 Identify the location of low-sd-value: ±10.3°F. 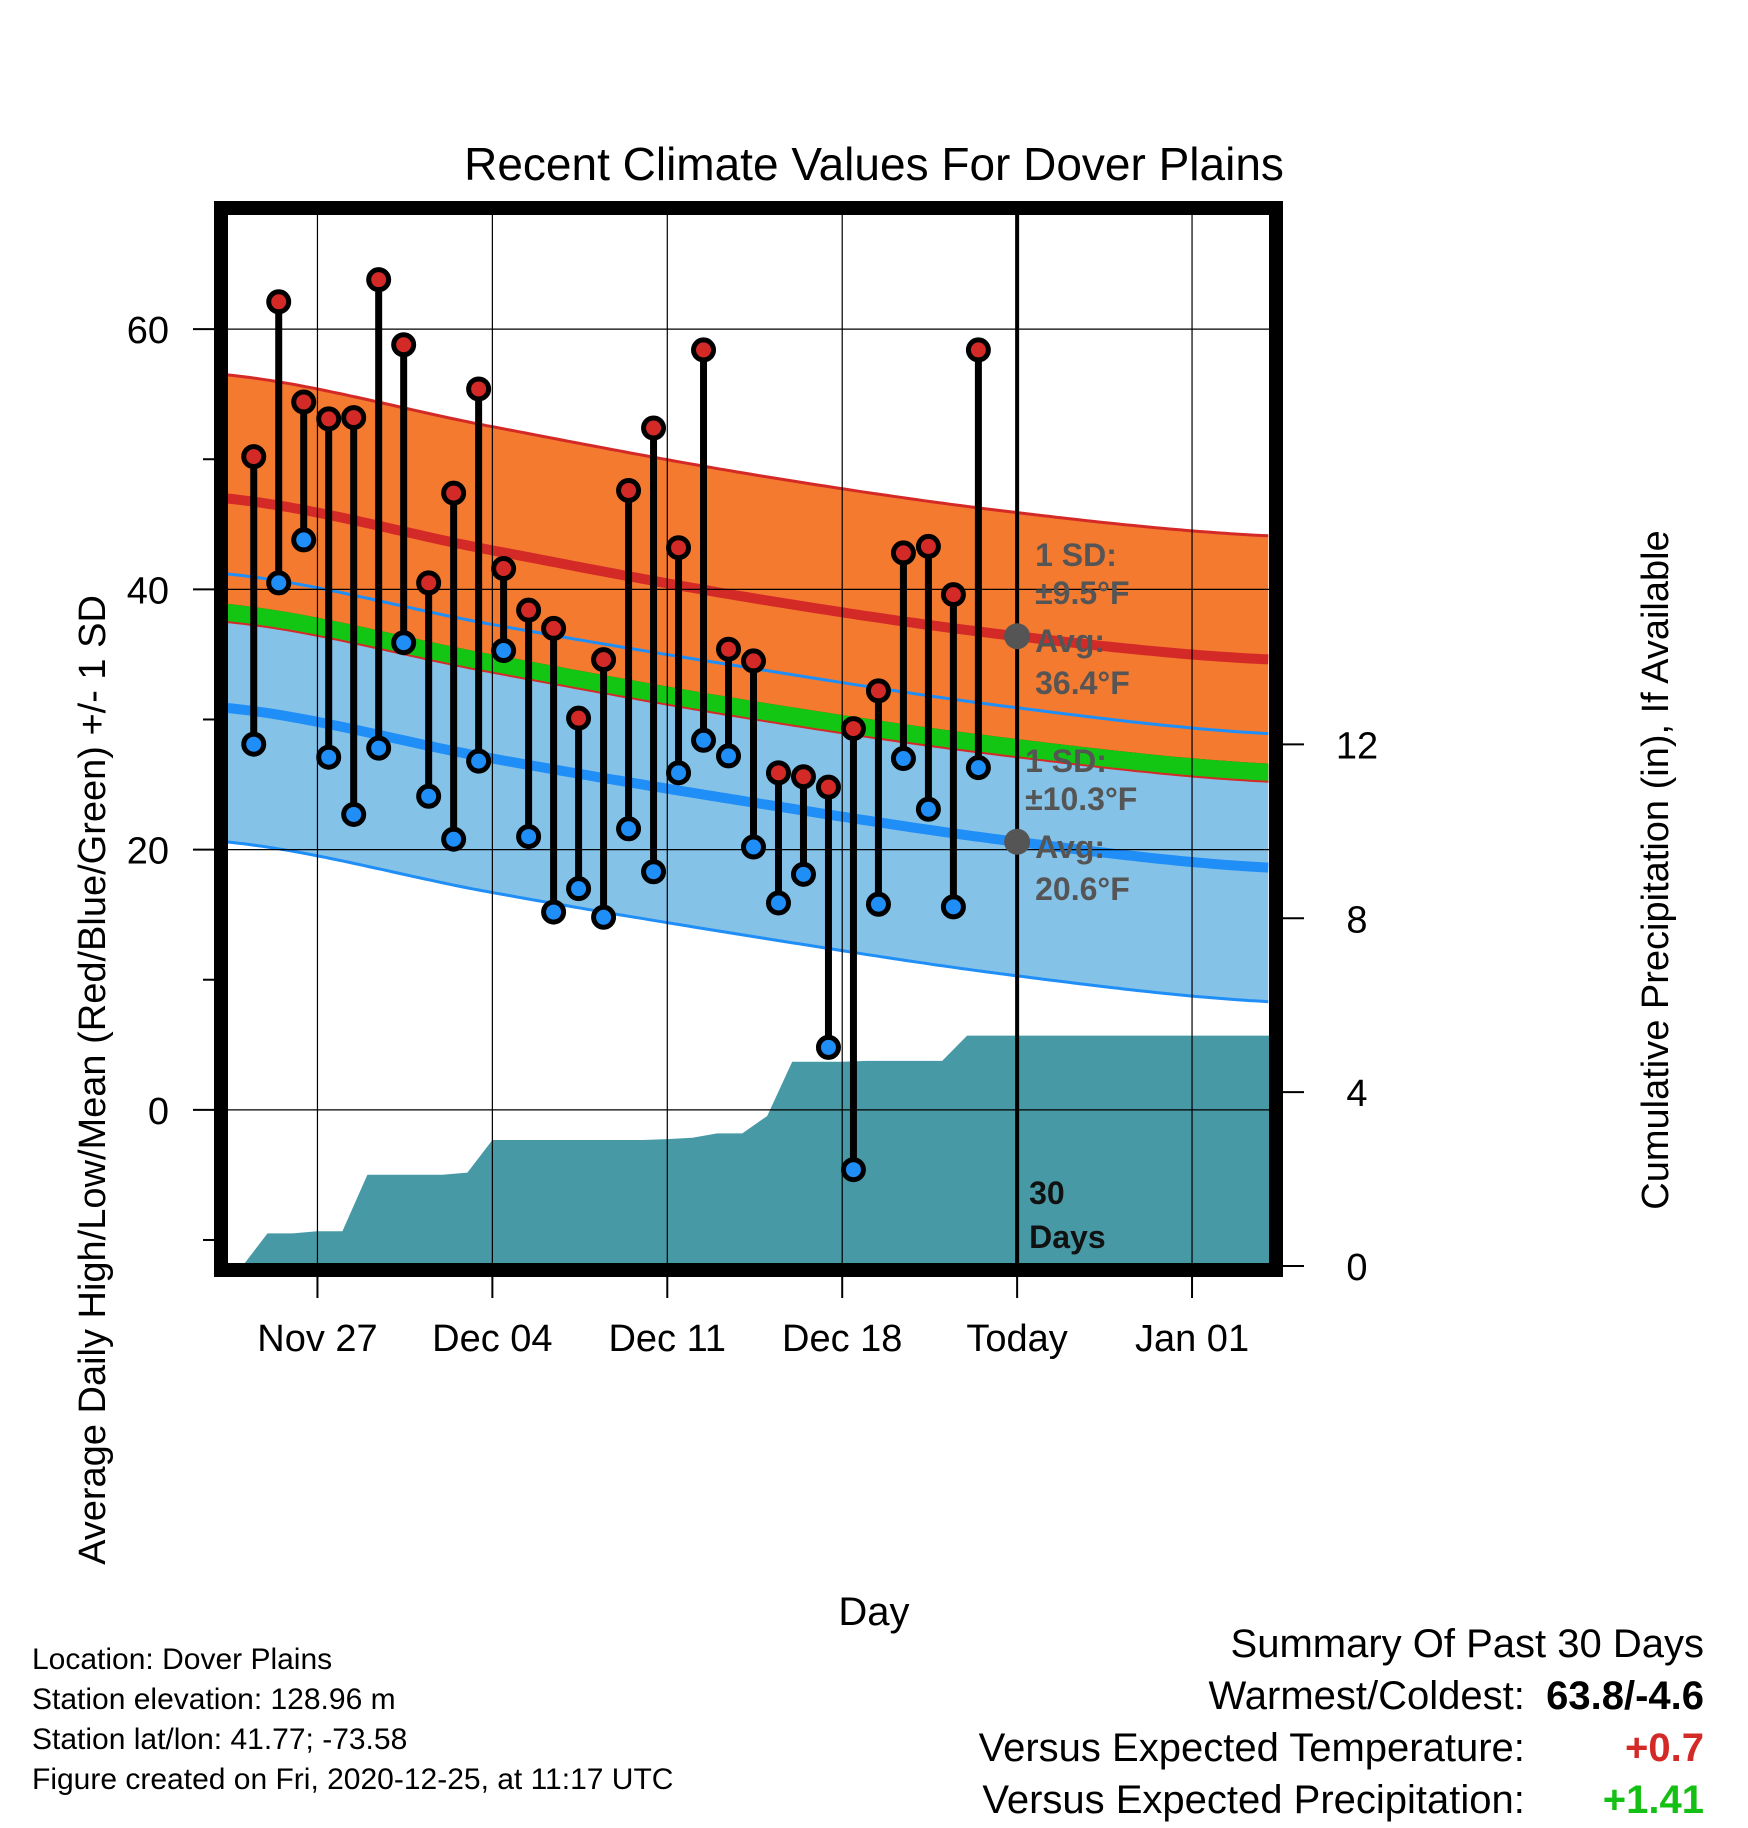
(1081, 799).